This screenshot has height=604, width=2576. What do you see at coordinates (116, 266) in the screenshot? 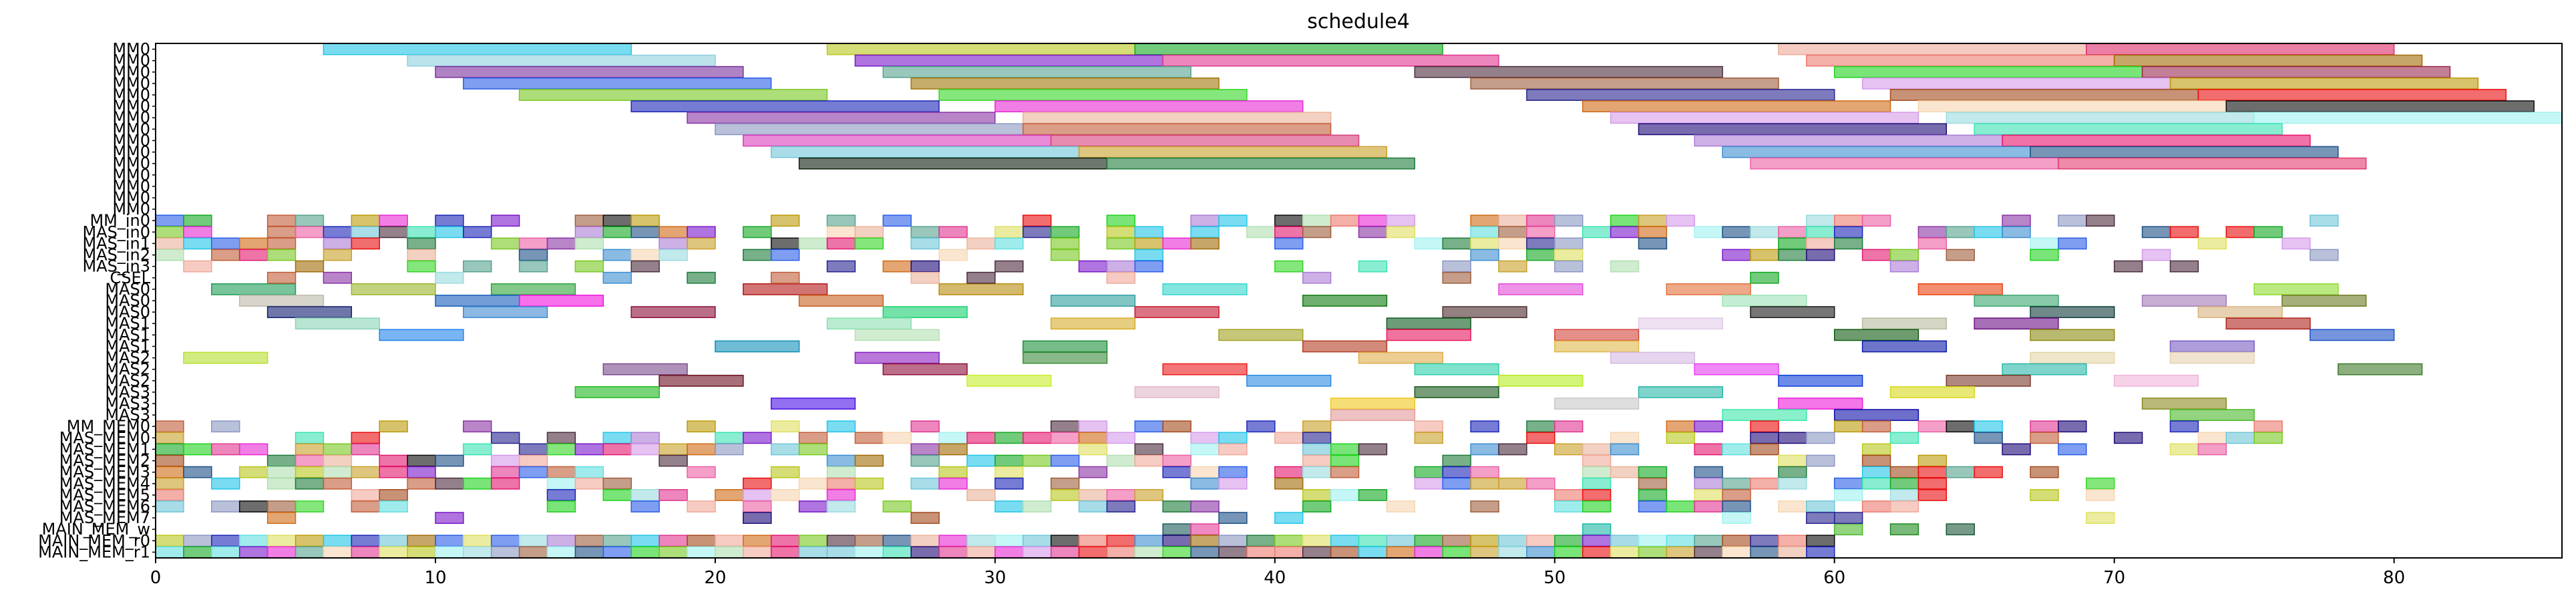
I see `y-tick-label: MAS_in3` at bounding box center [116, 266].